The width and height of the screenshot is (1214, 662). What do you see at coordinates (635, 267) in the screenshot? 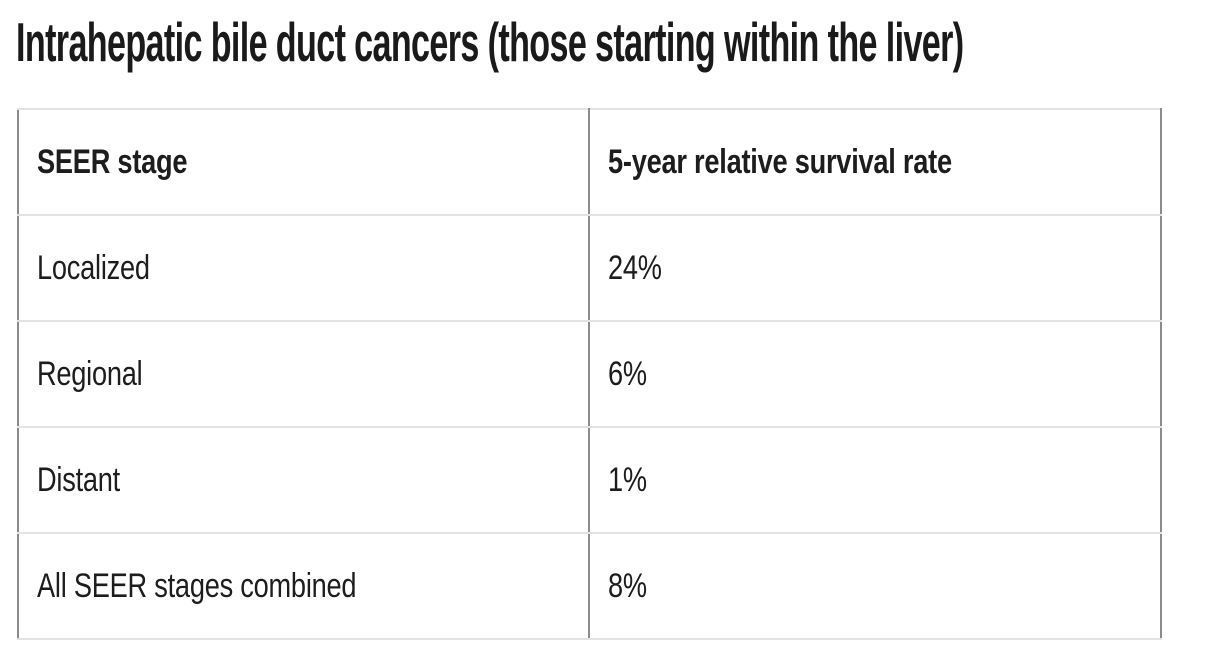
I see `rate-value: 24%` at bounding box center [635, 267].